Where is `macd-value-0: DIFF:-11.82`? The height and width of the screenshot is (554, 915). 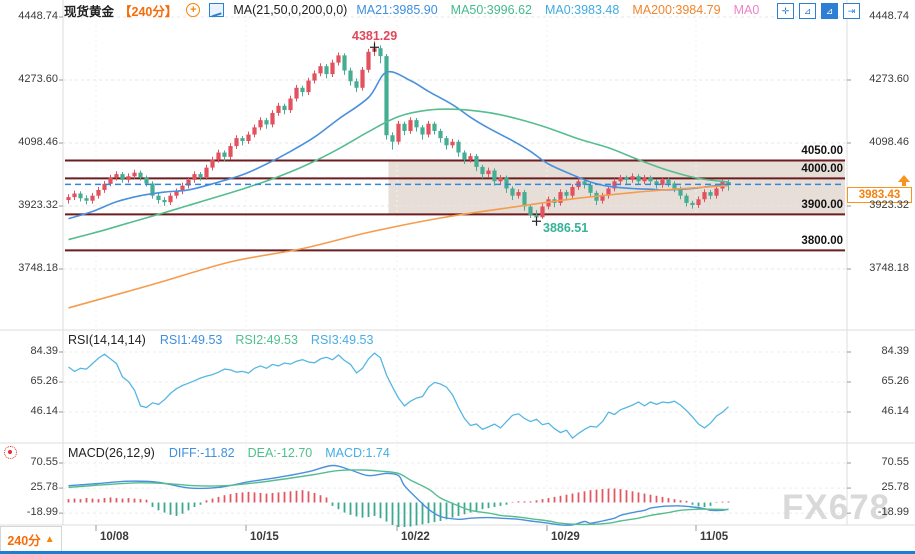
macd-value-0: DIFF:-11.82 is located at coordinates (201, 453).